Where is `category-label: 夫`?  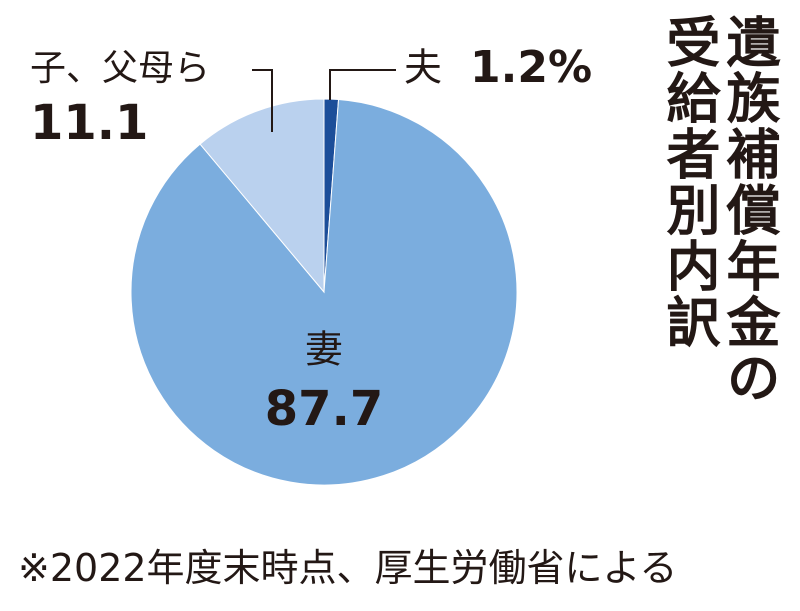
category-label: 夫 is located at coordinates (423, 68).